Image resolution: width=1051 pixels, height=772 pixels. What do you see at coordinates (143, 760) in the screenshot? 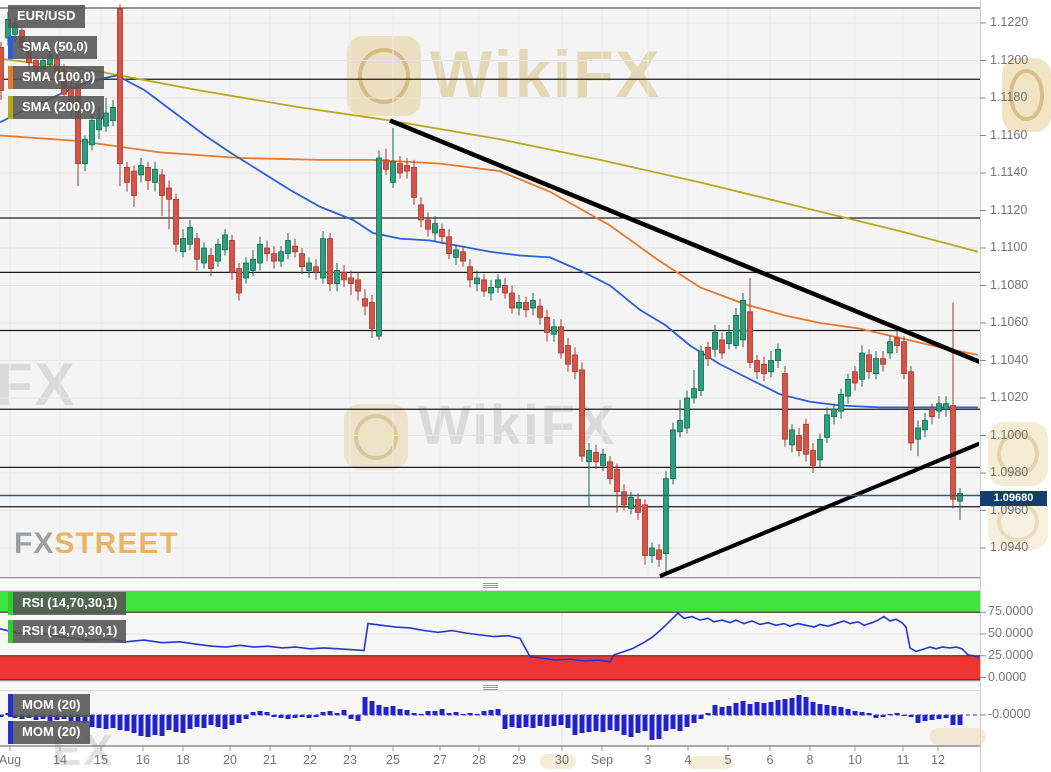
I see `date-axis-label: 16` at bounding box center [143, 760].